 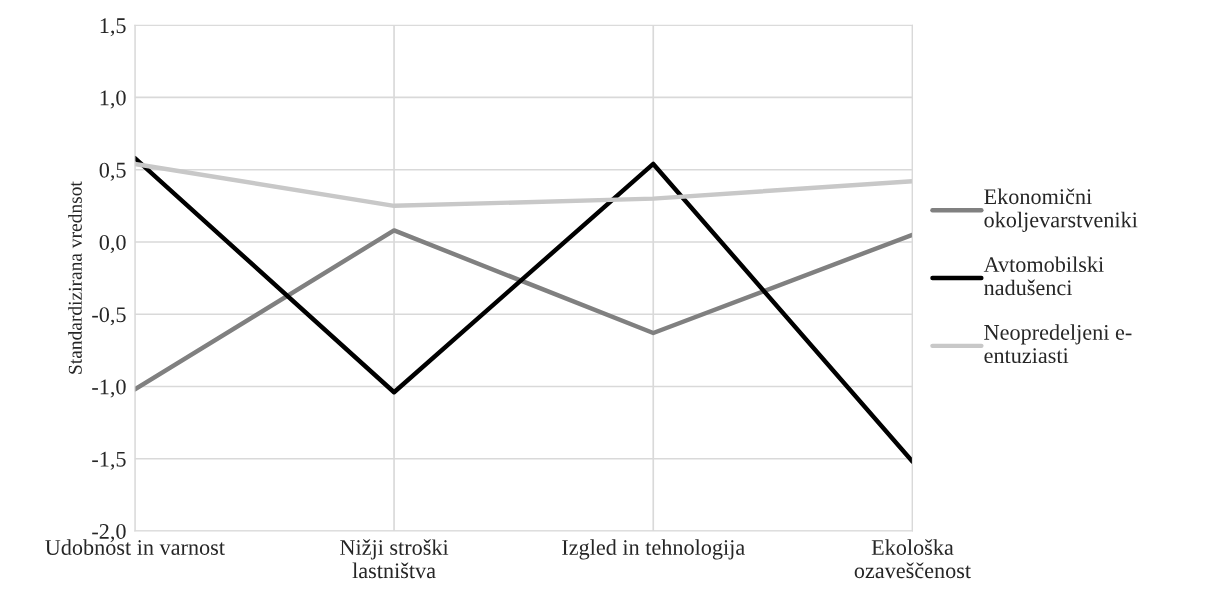 What do you see at coordinates (523, 185) in the screenshot?
I see `line-series` at bounding box center [523, 185].